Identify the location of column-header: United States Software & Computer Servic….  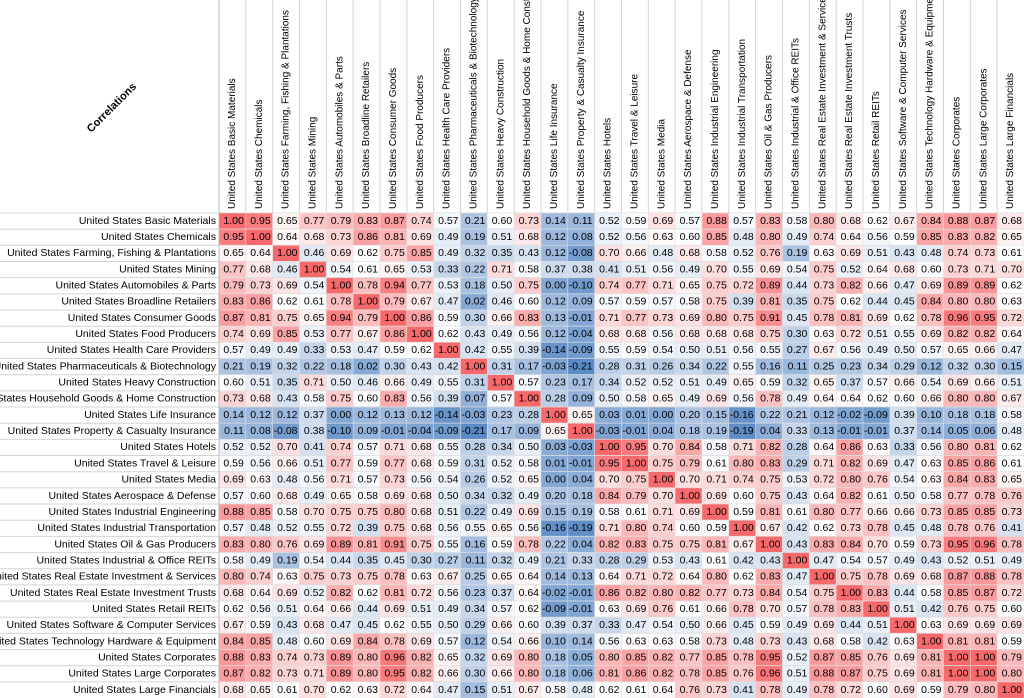
(903, 109).